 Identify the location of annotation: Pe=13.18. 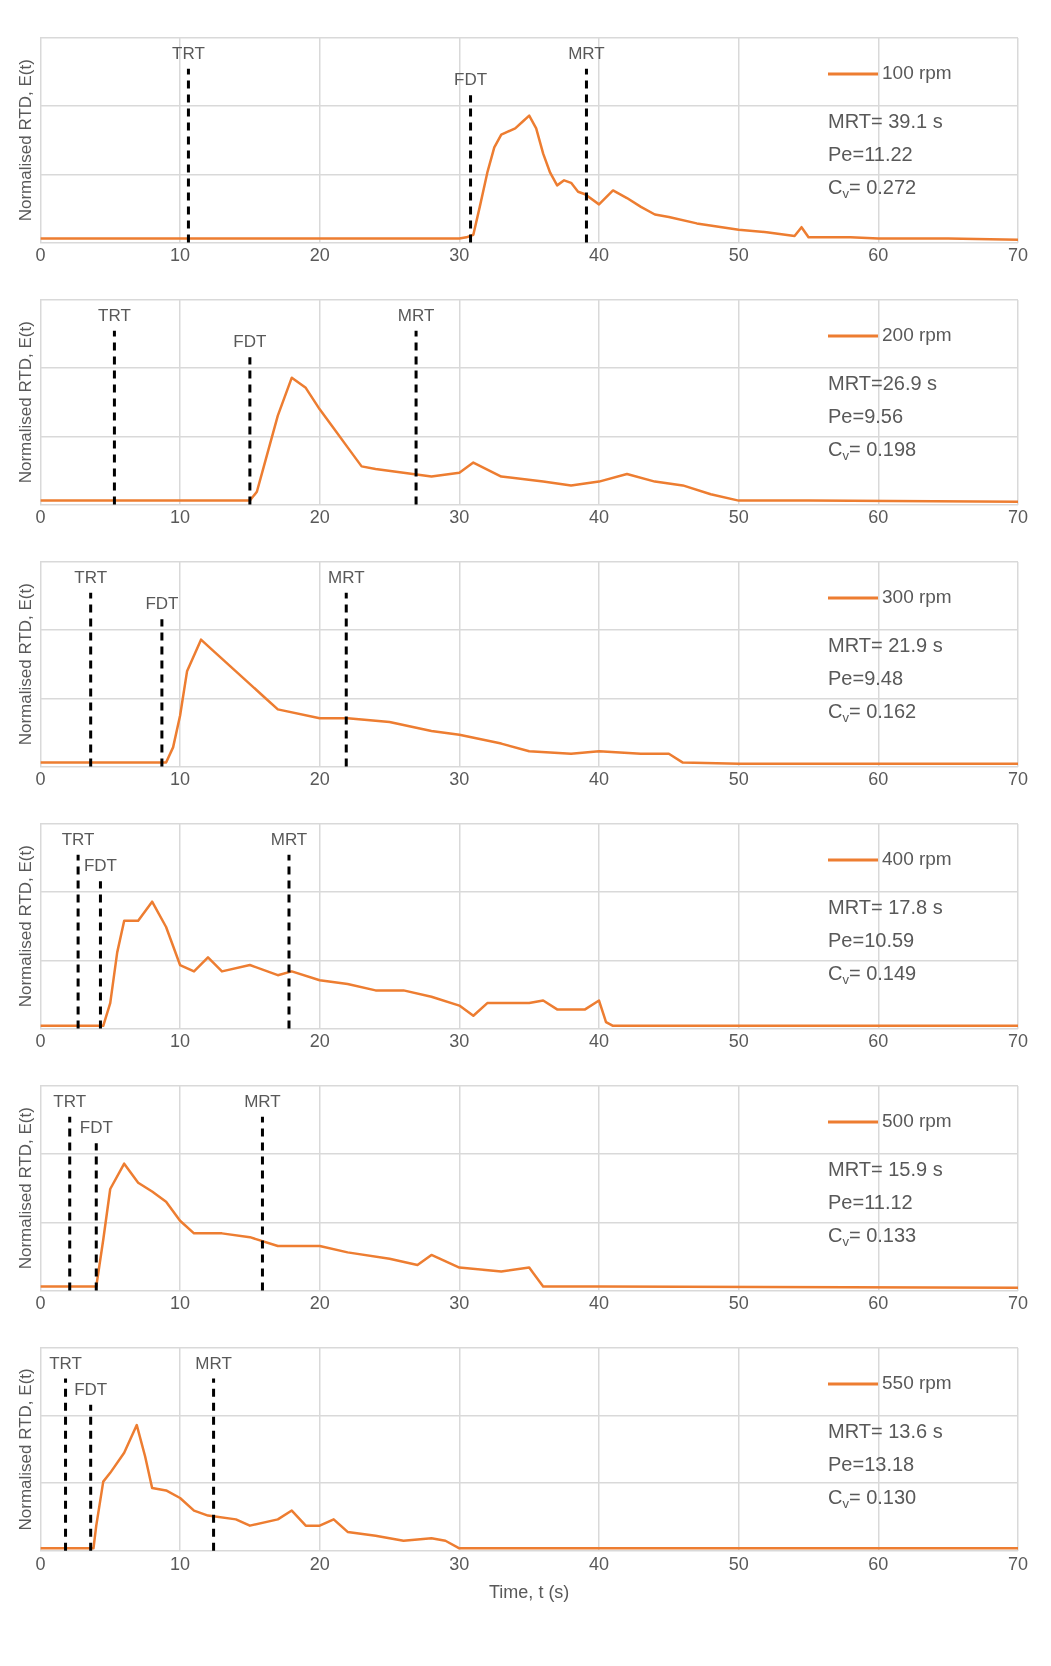
(871, 1463).